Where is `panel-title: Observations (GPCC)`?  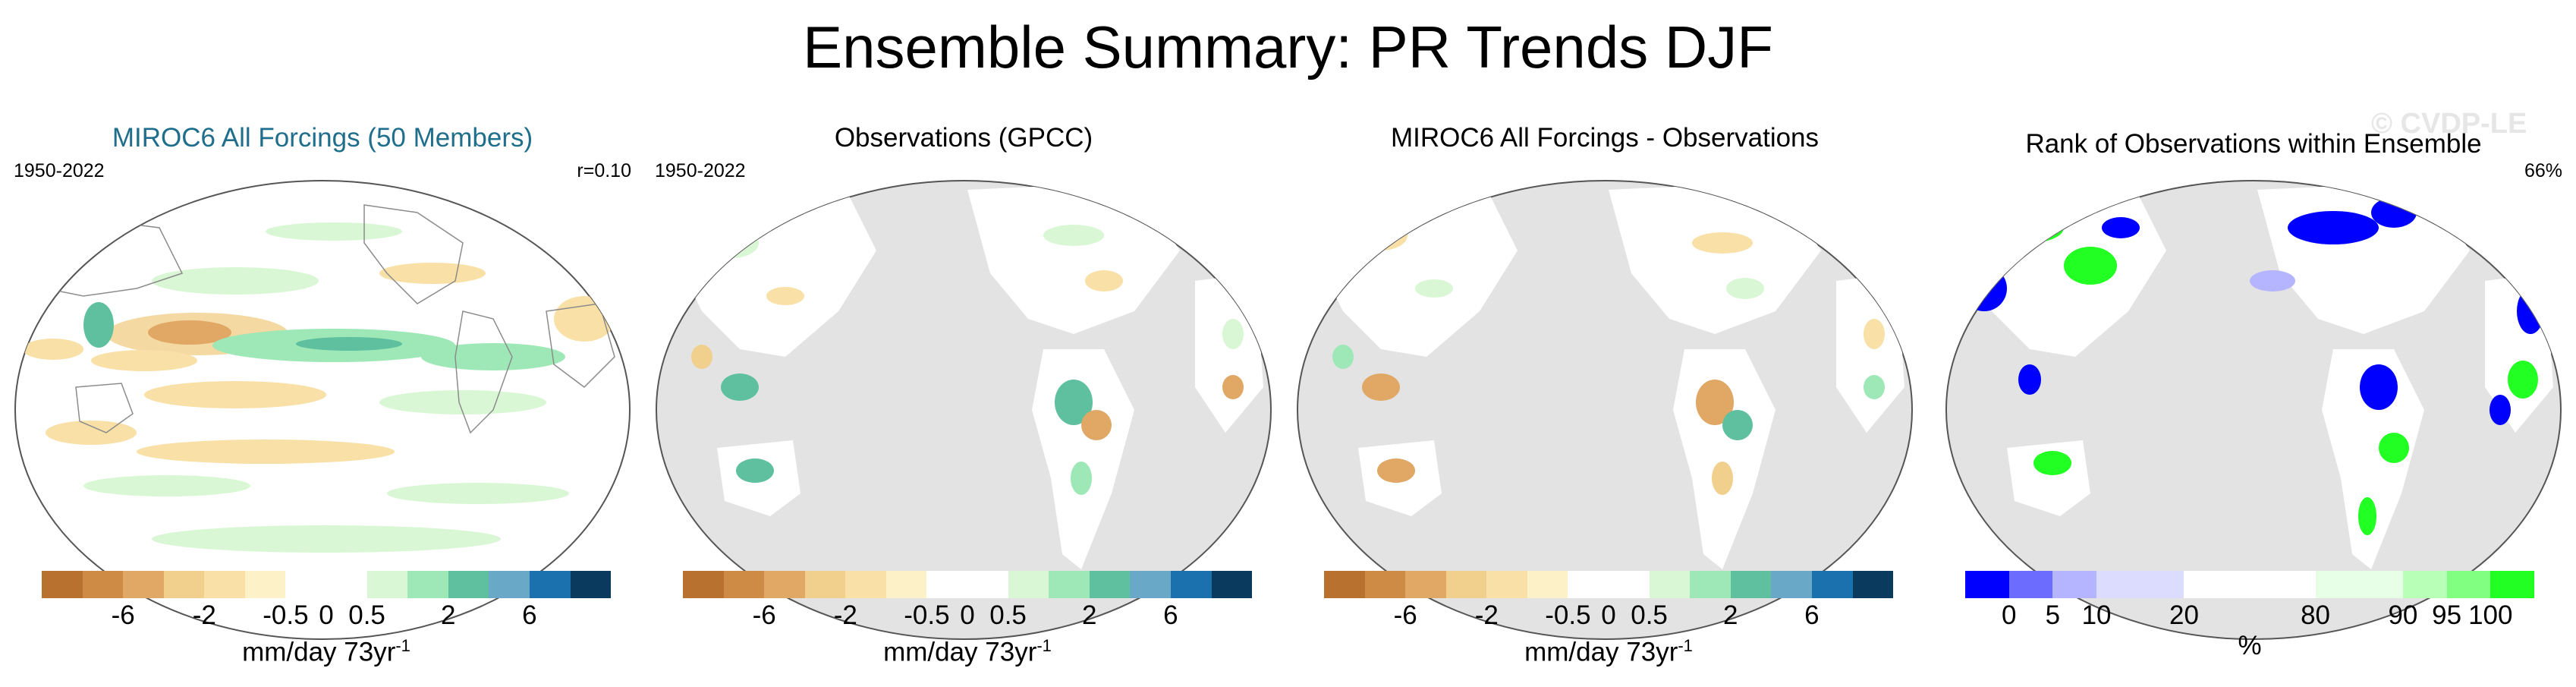 panel-title: Observations (GPCC) is located at coordinates (963, 138).